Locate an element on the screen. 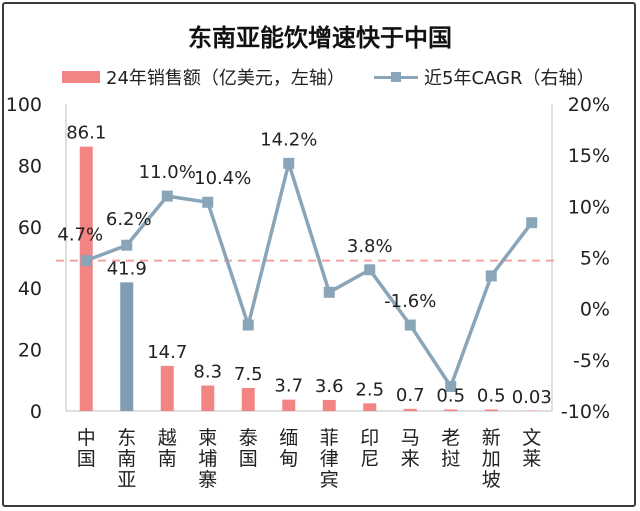 This screenshot has width=640, height=511. category-label: 中 is located at coordinates (86, 438).